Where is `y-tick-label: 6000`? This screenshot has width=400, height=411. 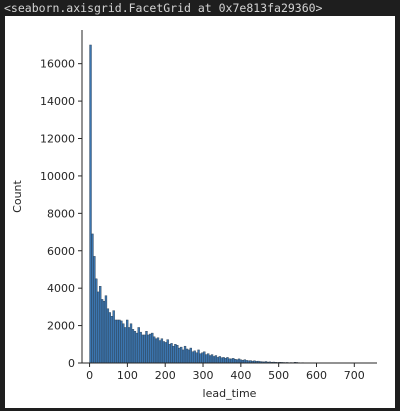 y-tick-label: 6000 is located at coordinates (61, 251).